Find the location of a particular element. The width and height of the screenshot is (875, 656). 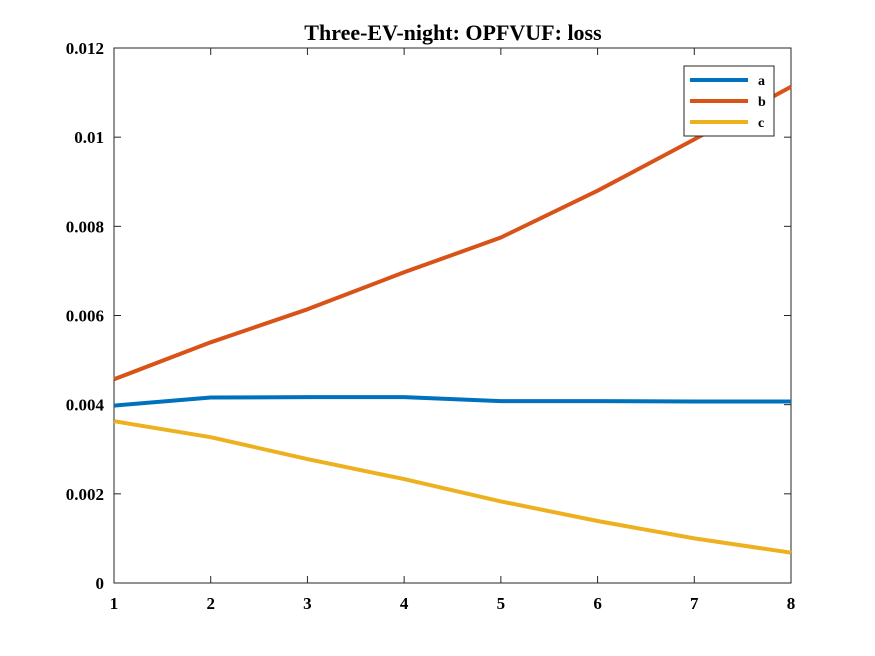

legend: abc is located at coordinates (729, 101).